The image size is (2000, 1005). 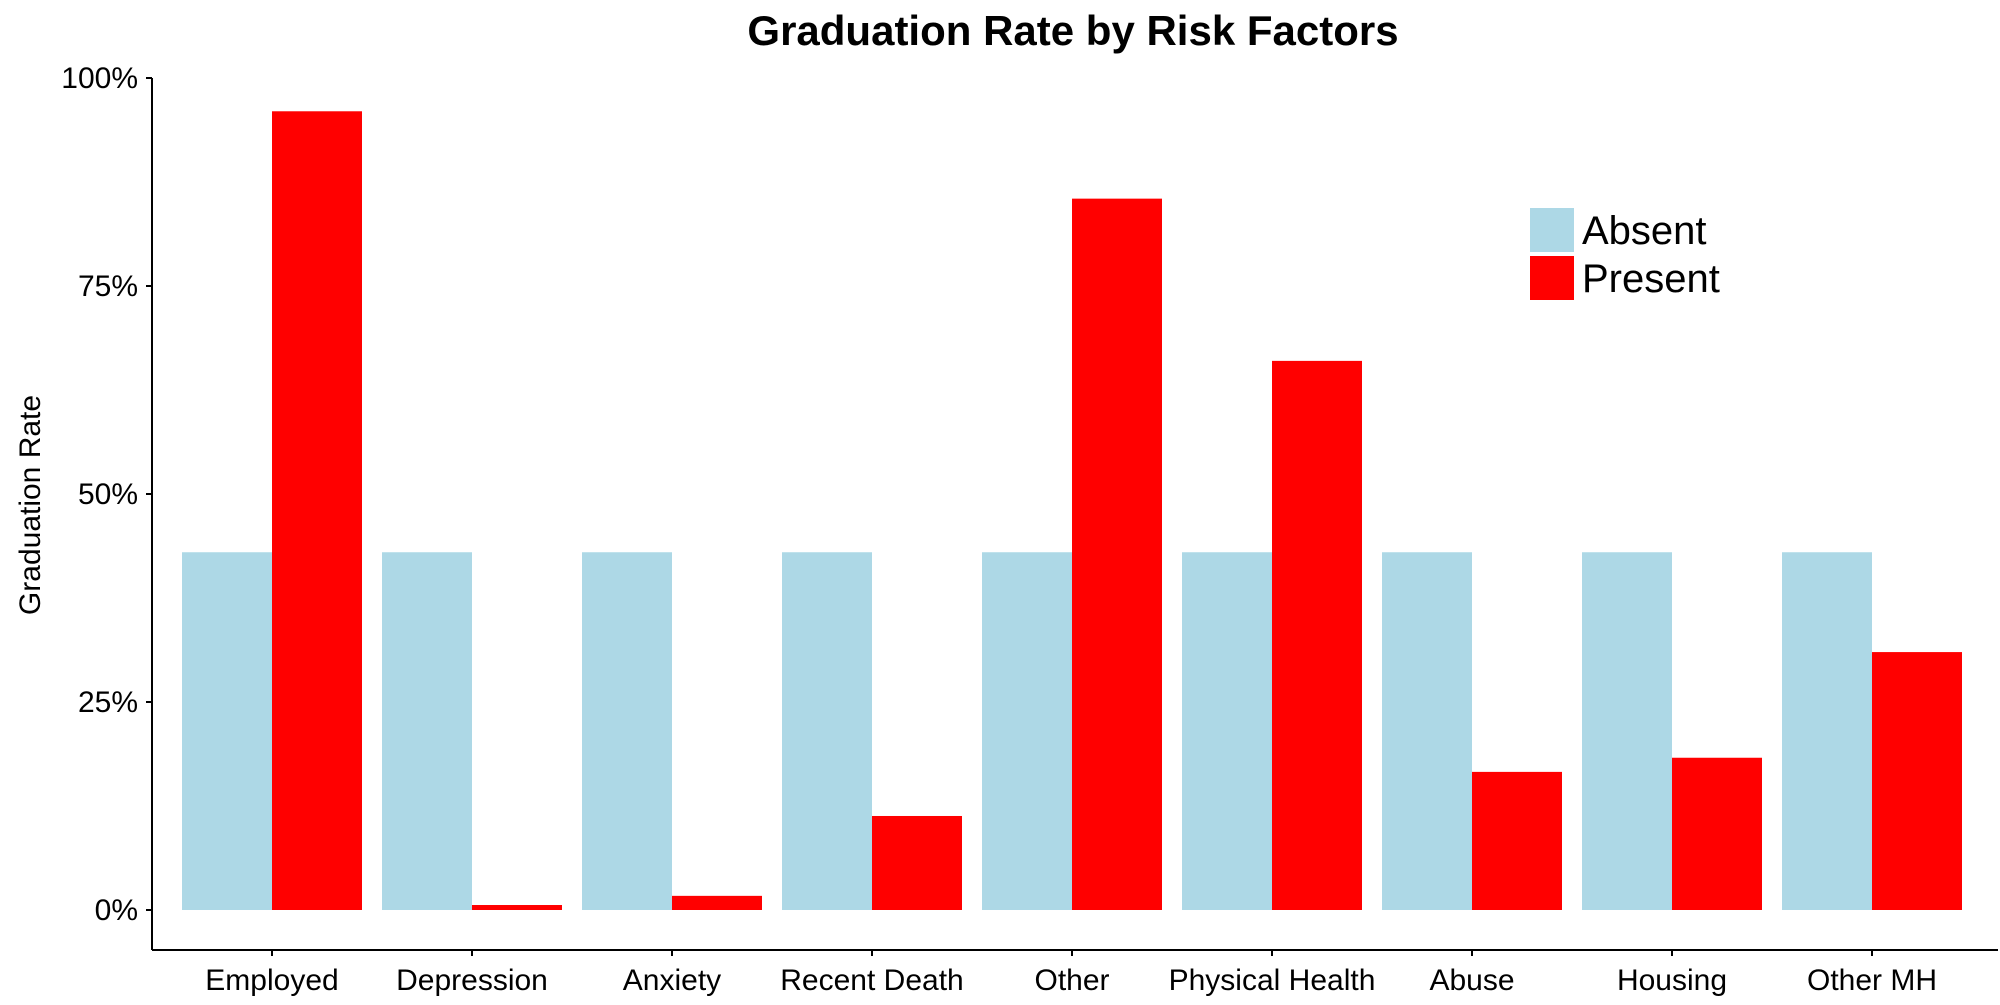 What do you see at coordinates (1272, 980) in the screenshot?
I see `x-tick-label: Physical Health` at bounding box center [1272, 980].